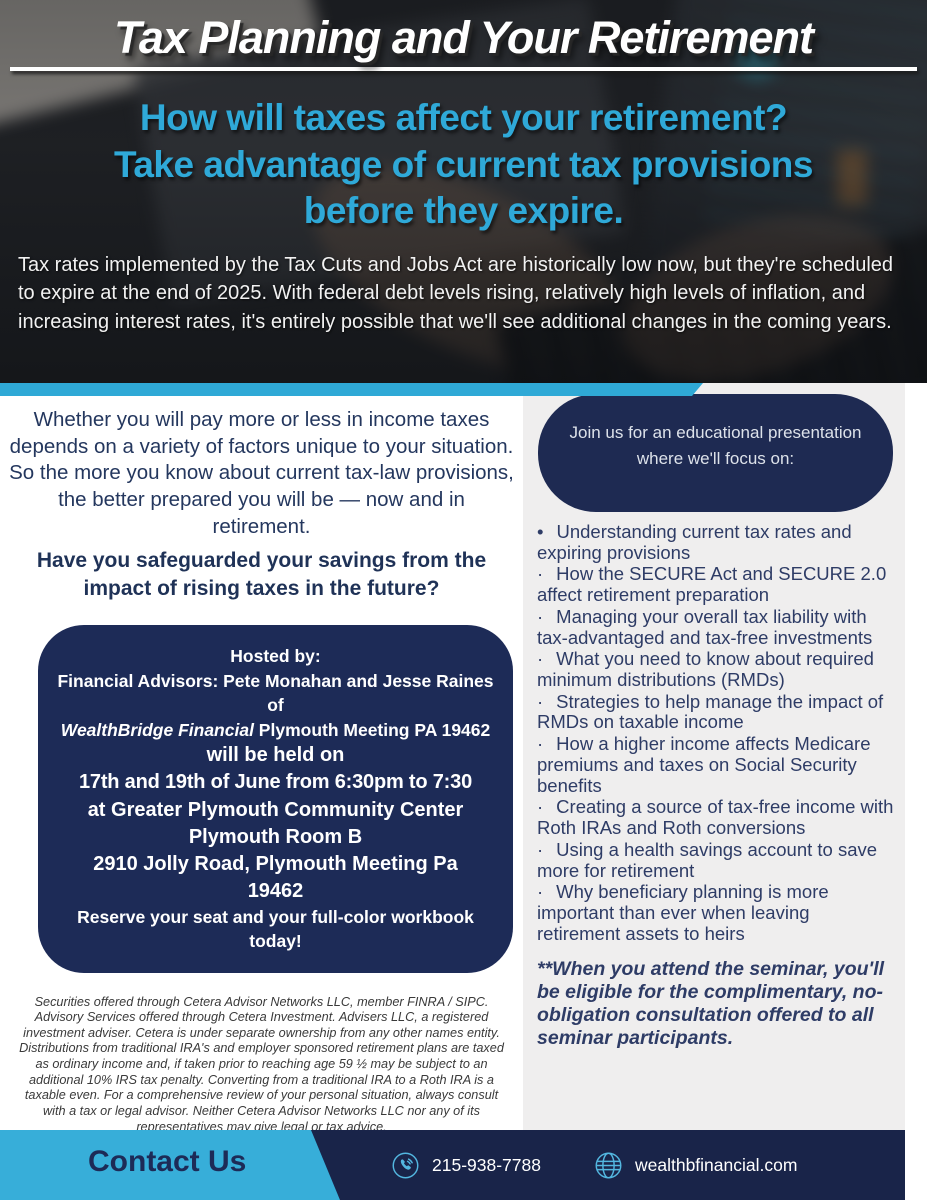 This screenshot has width=927, height=1200. Describe the element at coordinates (275, 705) in the screenshot. I see `of-line: of` at that location.